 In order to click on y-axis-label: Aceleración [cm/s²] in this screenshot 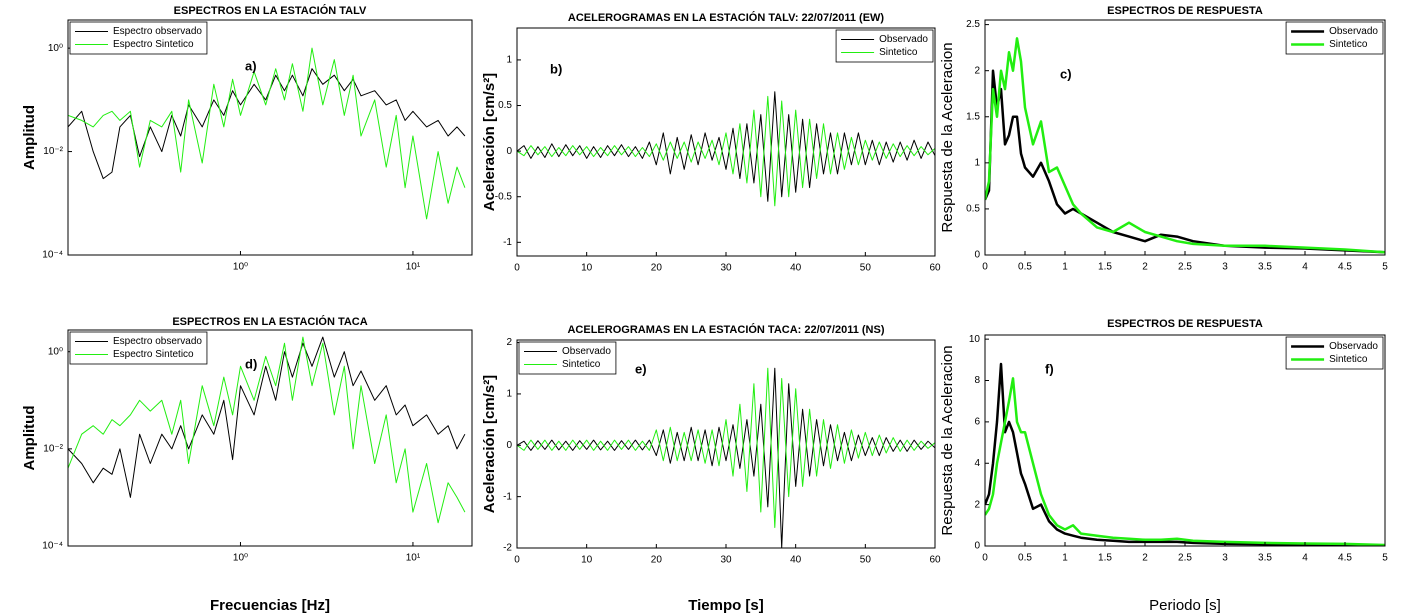, I will do `click(489, 444)`.